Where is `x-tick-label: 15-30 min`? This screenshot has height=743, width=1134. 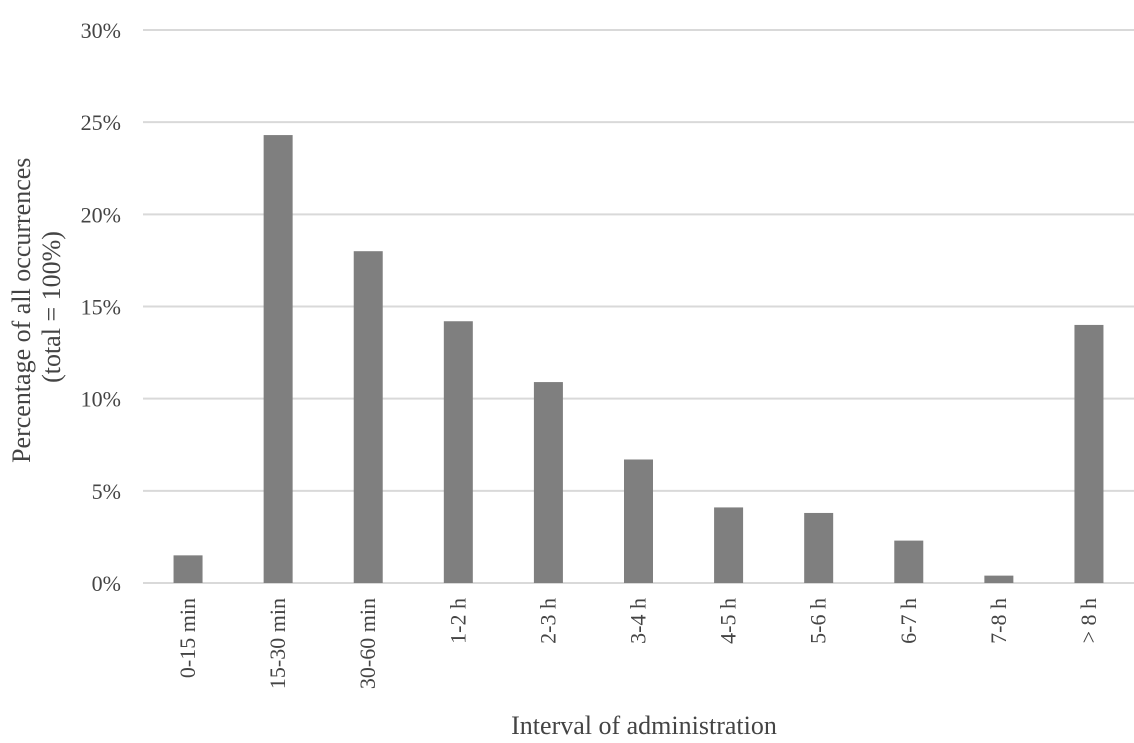
x-tick-label: 15-30 min is located at coordinates (277, 643).